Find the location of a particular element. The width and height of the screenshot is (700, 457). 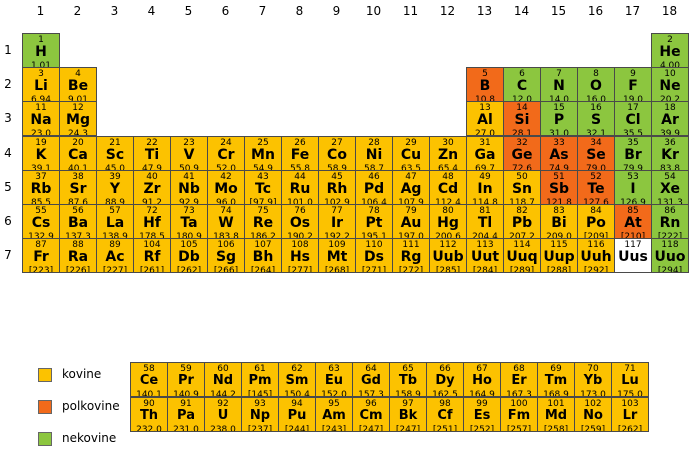

element-cell-nd: 60 Nd 144,2 is located at coordinates (223, 379).